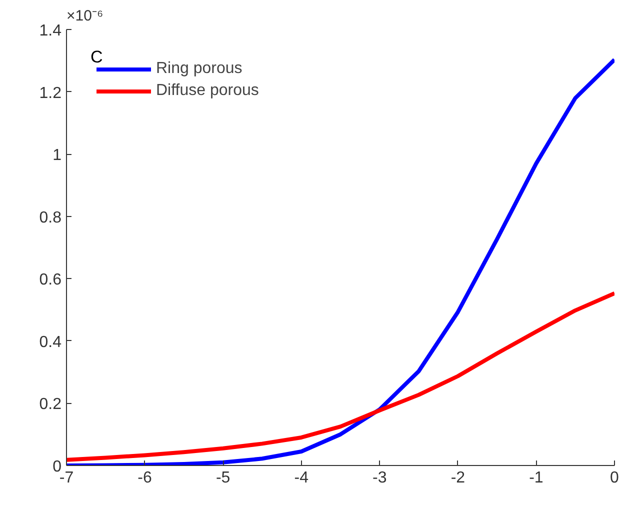 Image resolution: width=634 pixels, height=505 pixels. Describe the element at coordinates (223, 478) in the screenshot. I see `x-tick-label: -5` at that location.